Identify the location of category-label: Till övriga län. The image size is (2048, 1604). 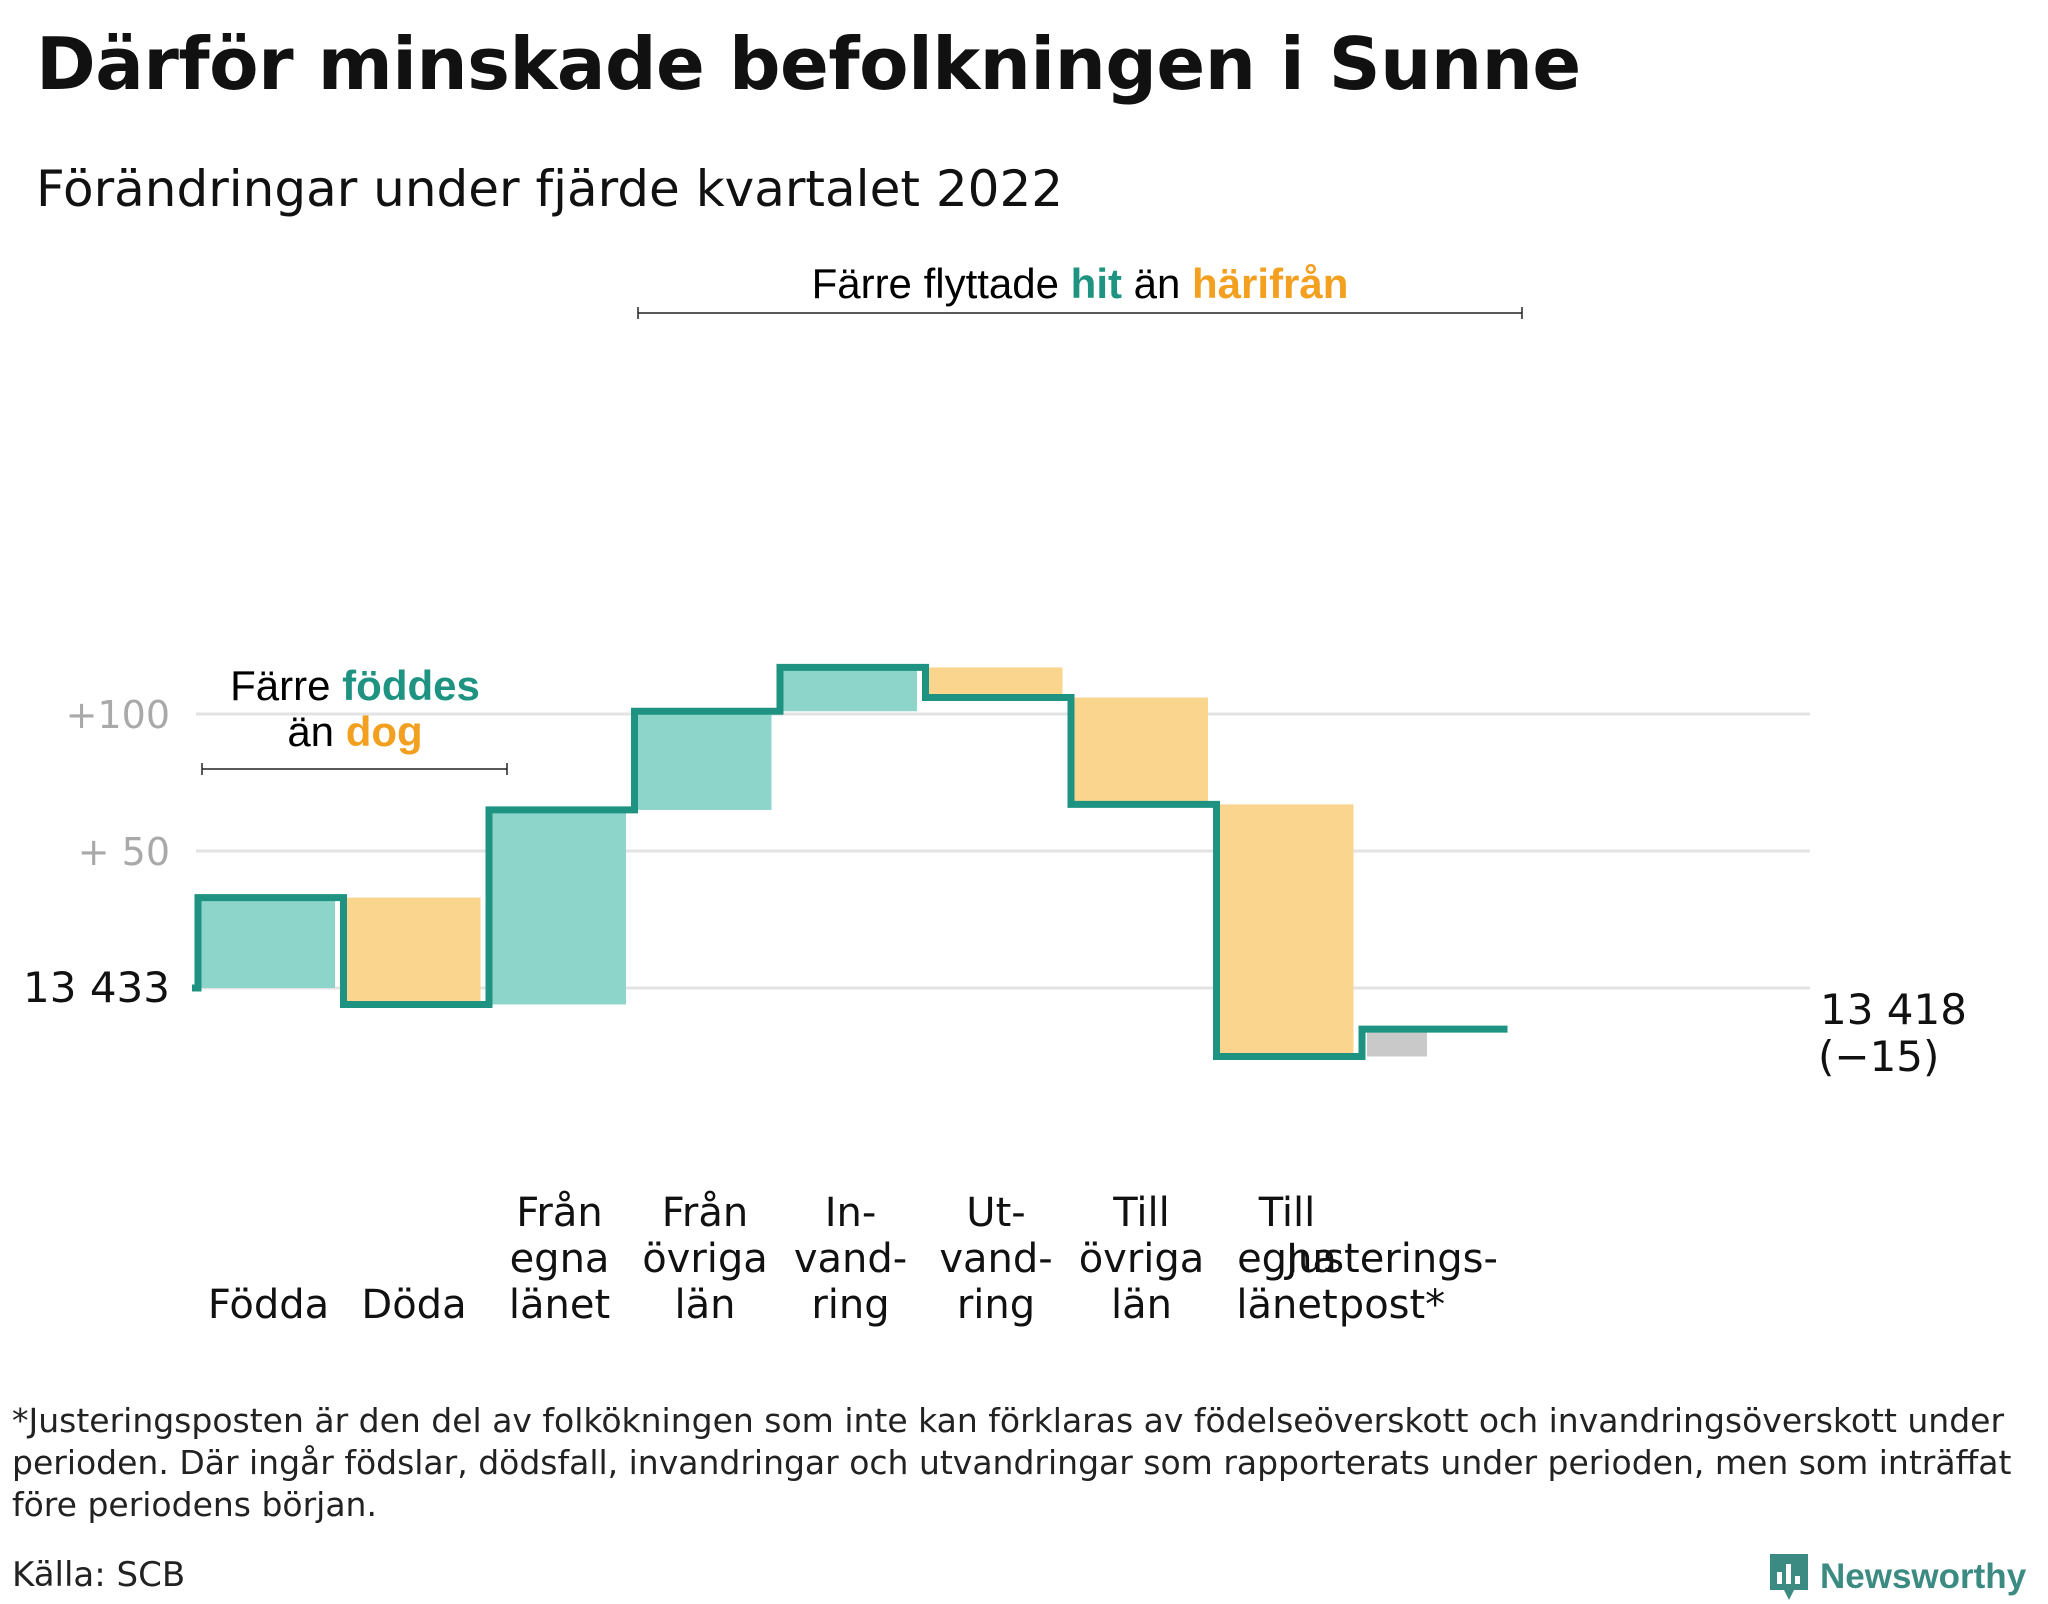
(1142, 1259).